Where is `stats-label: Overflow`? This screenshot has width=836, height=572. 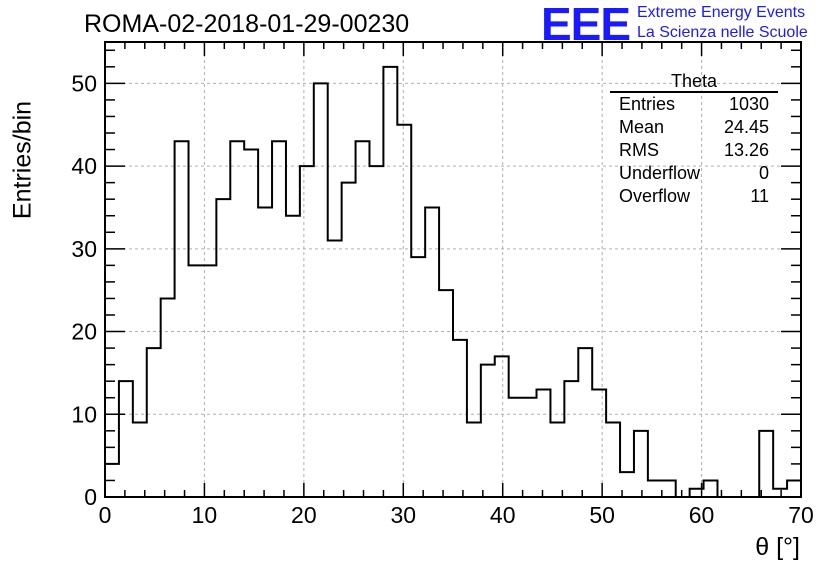 stats-label: Overflow is located at coordinates (655, 196).